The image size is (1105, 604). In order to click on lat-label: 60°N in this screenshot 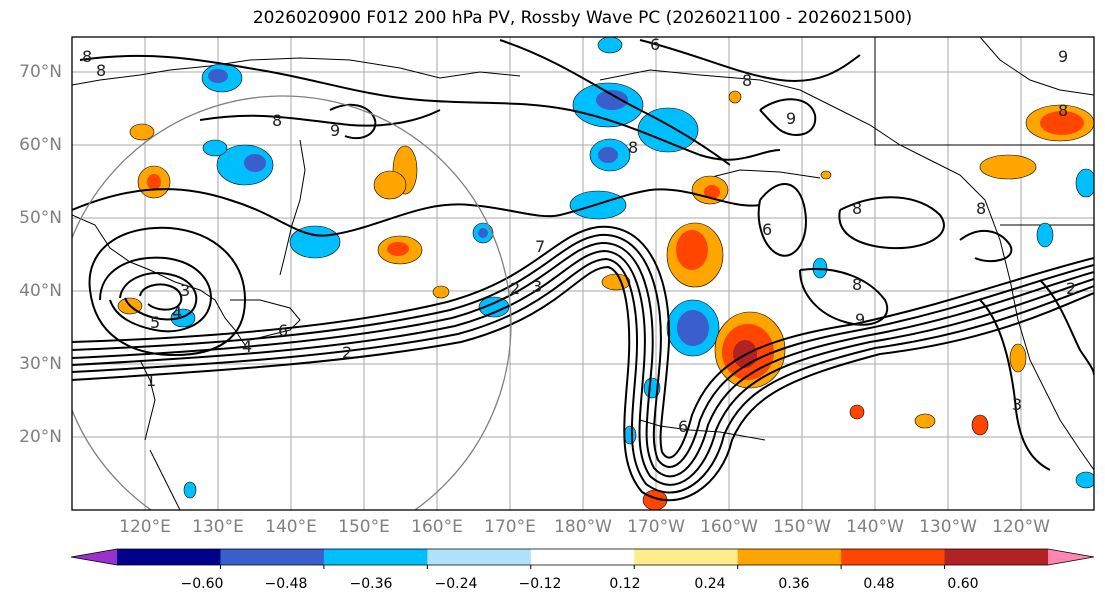, I will do `click(40, 145)`.